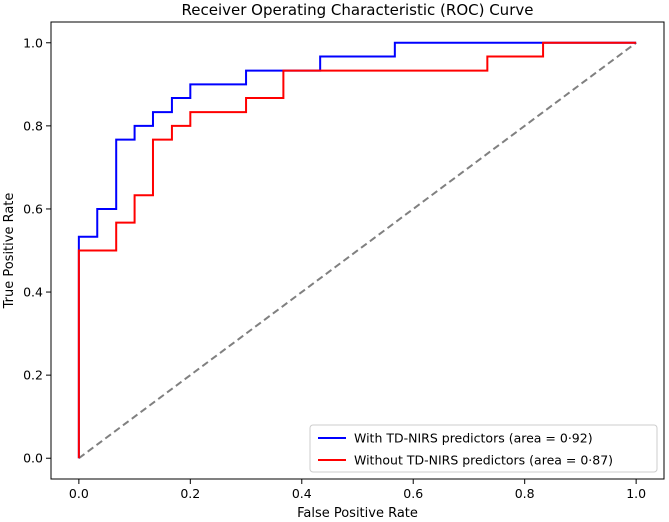 This screenshot has height=522, width=669. What do you see at coordinates (9, 251) in the screenshot?
I see `y-axis-label: True Positive Rate` at bounding box center [9, 251].